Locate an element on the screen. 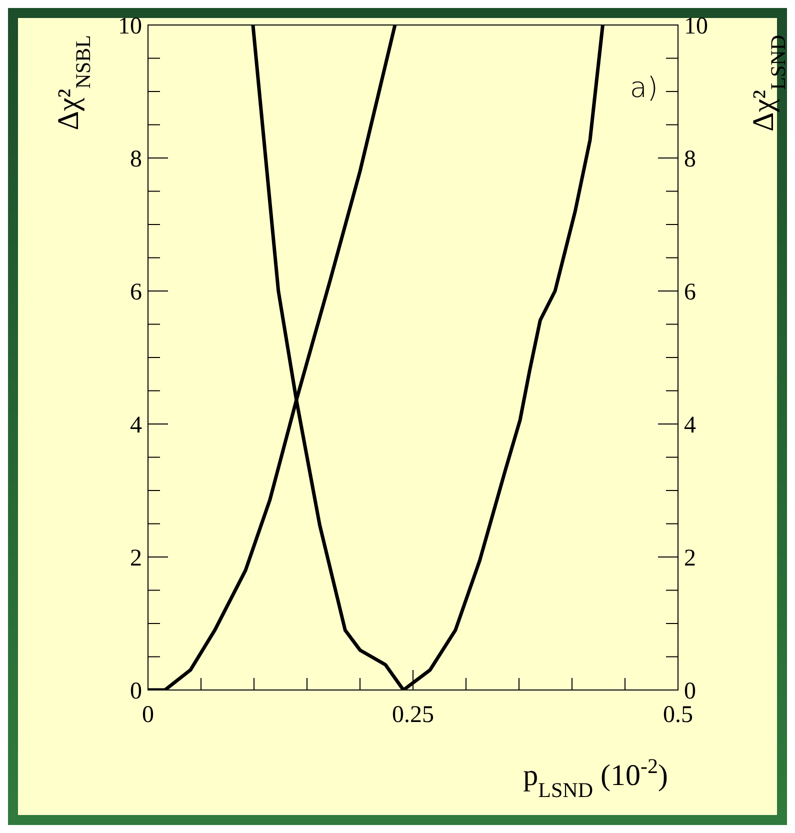  annotation: a) is located at coordinates (644, 87).